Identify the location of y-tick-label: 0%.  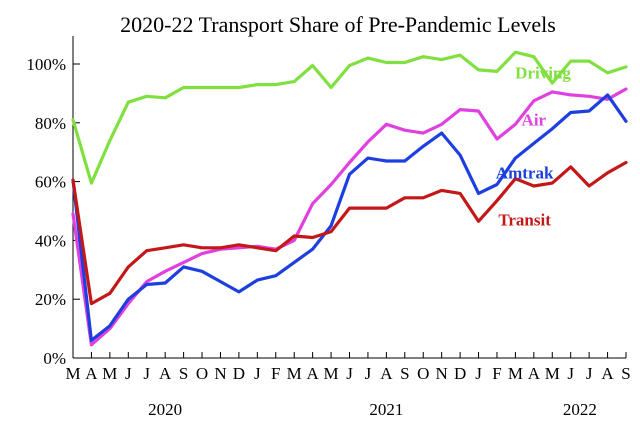
(54, 358).